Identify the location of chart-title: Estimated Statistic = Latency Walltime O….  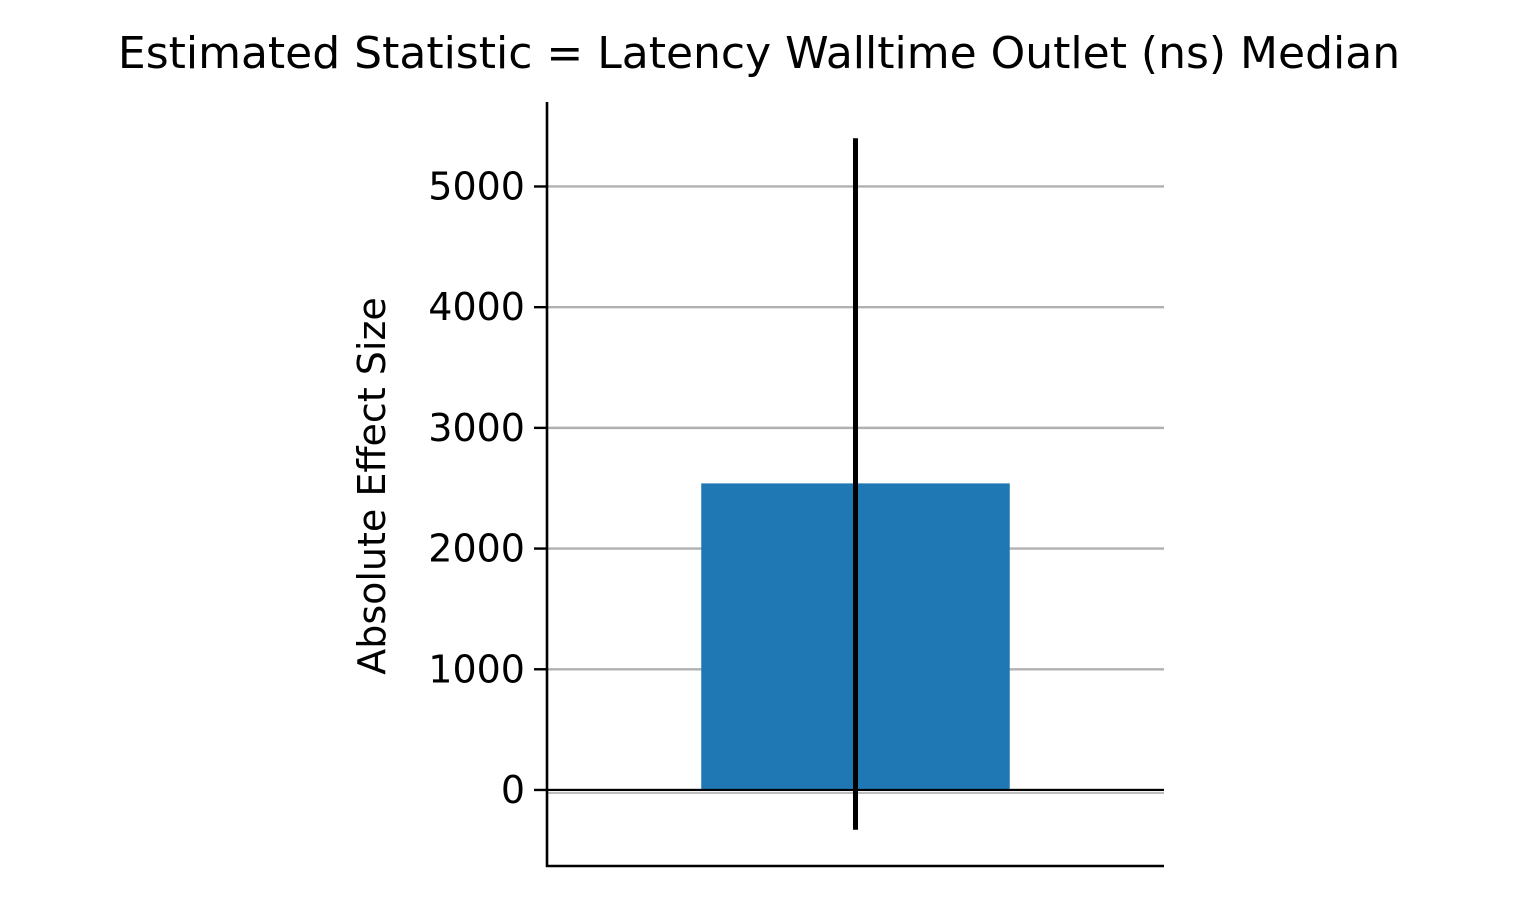
(759, 53).